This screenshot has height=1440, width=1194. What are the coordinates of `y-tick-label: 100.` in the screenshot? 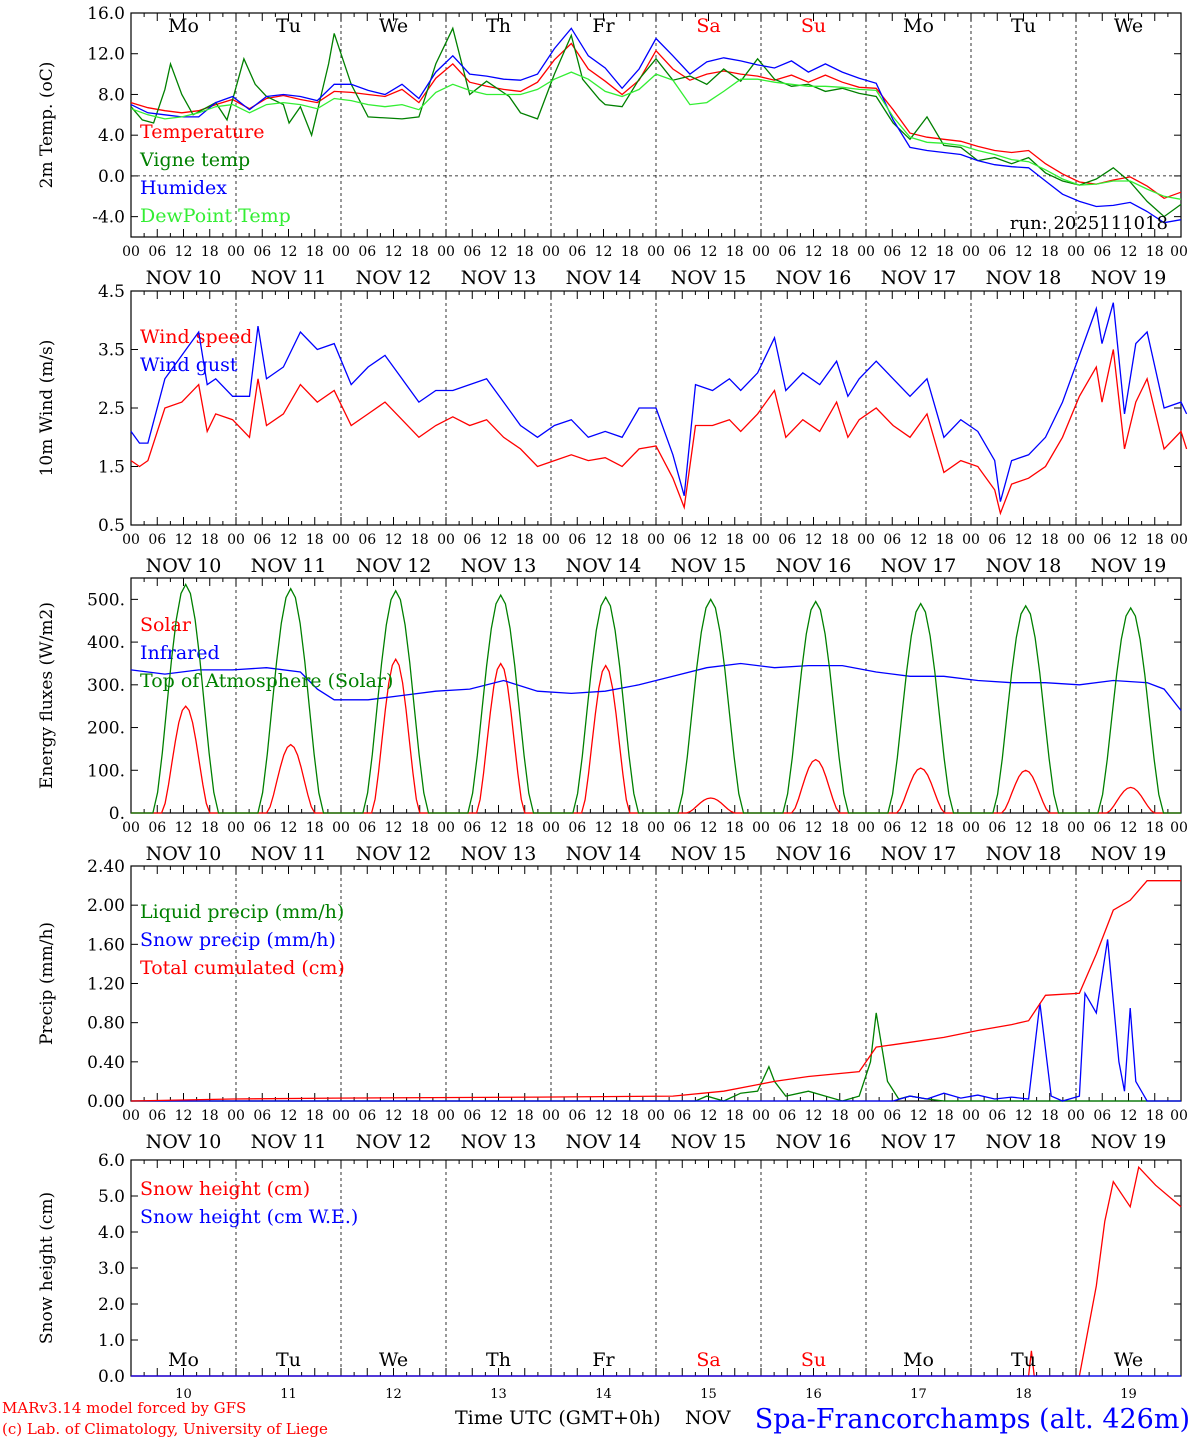 It's located at (106, 771).